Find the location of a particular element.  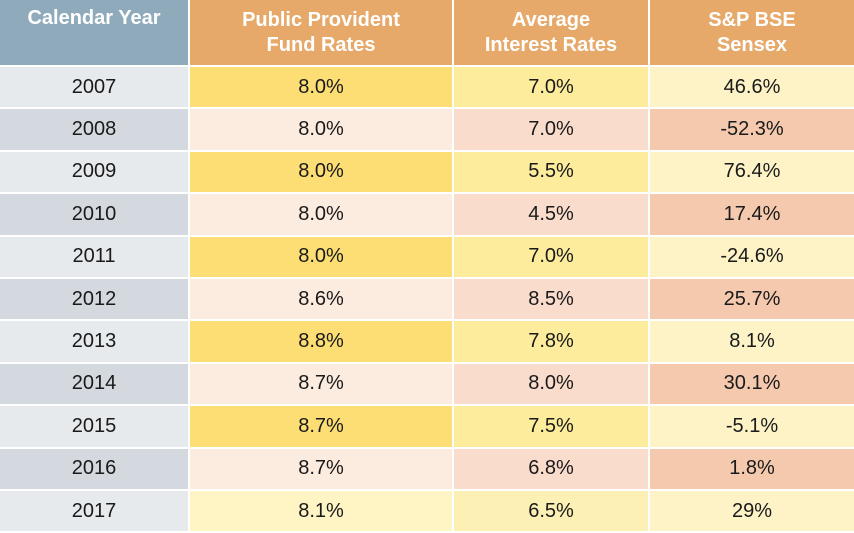

table-row: 2012 8.6% 8.5% 25.7% is located at coordinates (427, 300).